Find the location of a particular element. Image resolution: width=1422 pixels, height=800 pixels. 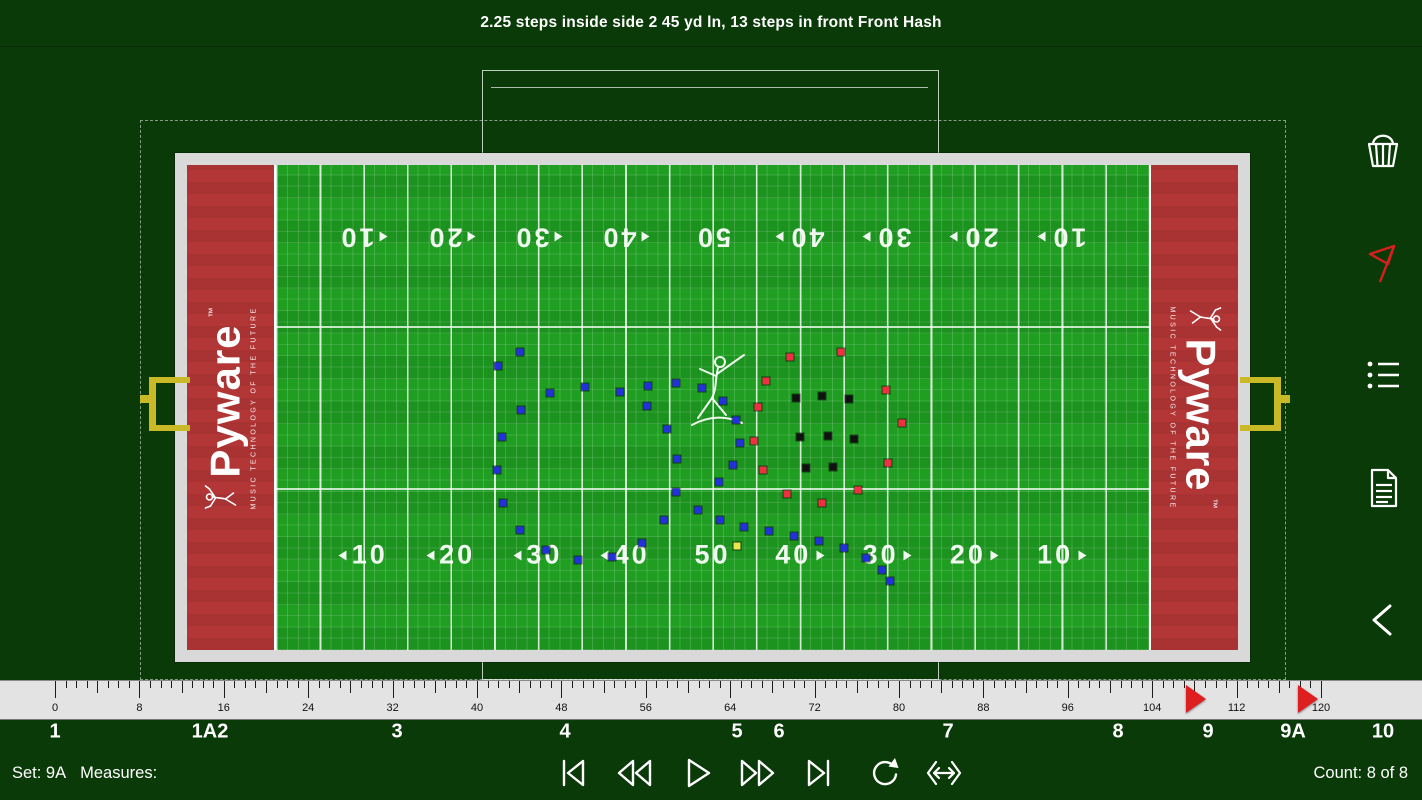

set-marker: 6 is located at coordinates (779, 731).